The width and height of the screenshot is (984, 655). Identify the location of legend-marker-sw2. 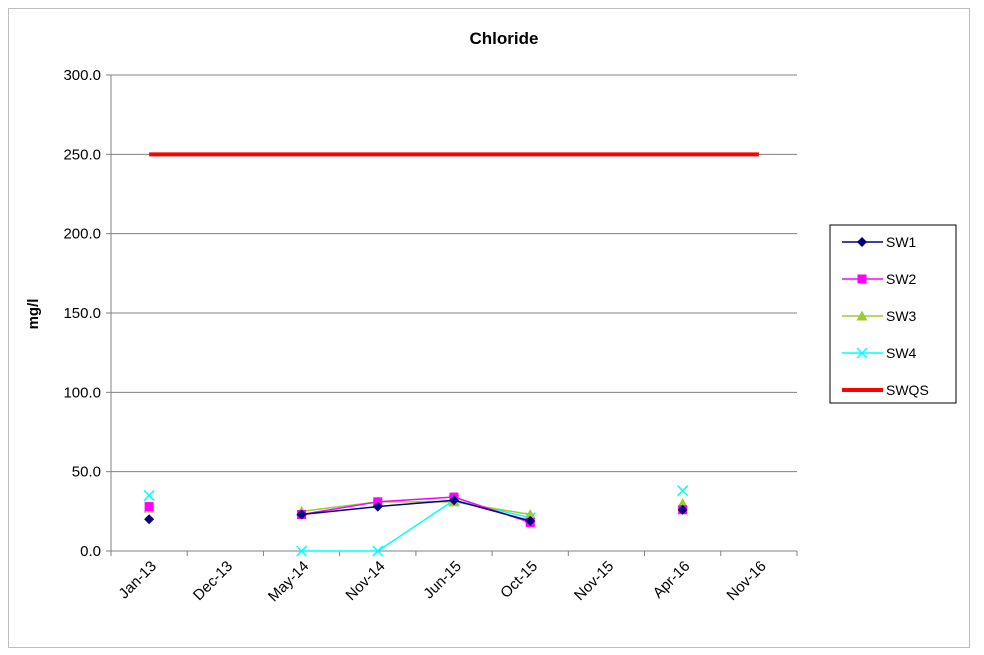
(862, 279).